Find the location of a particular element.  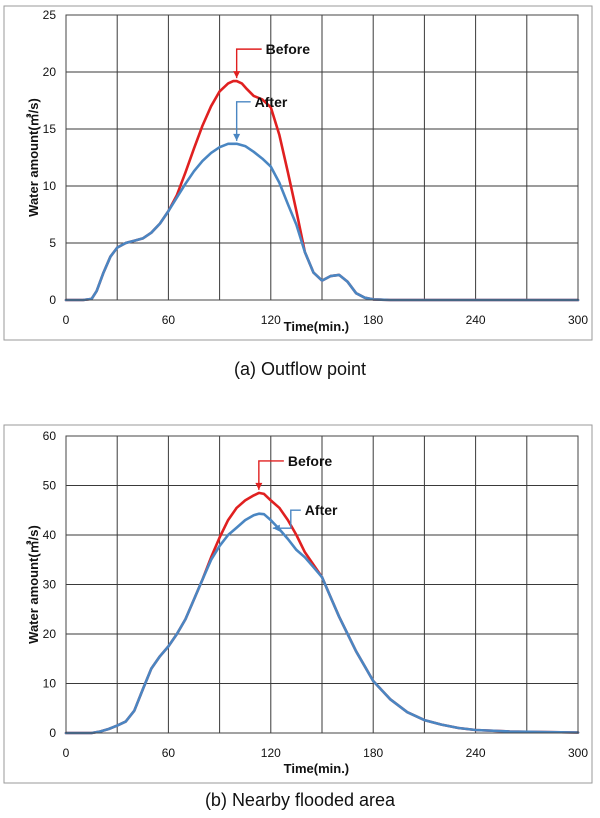

y-tick-label: 15 is located at coordinates (50, 129).